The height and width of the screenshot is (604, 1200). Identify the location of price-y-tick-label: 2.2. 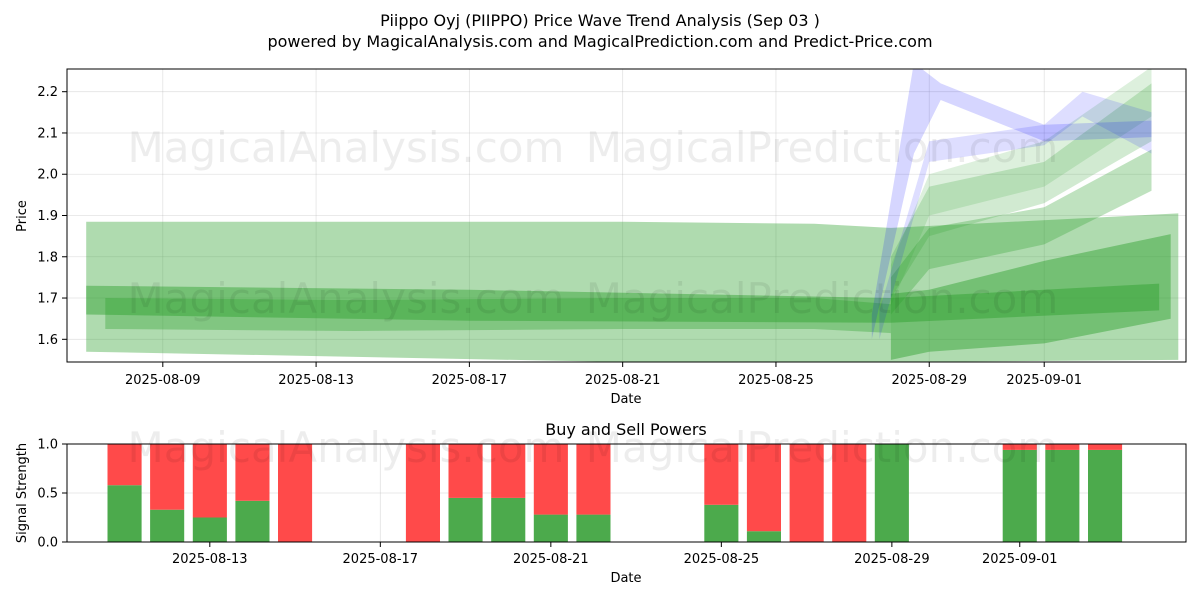
(47, 92).